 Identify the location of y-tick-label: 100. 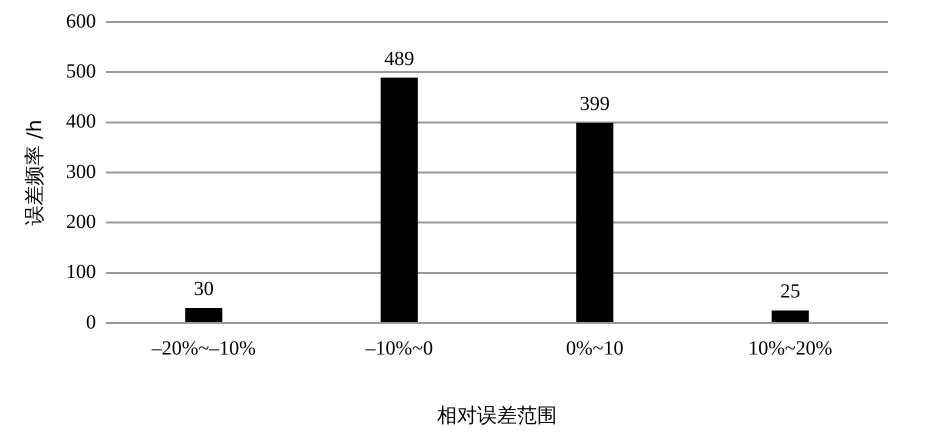
(81, 272).